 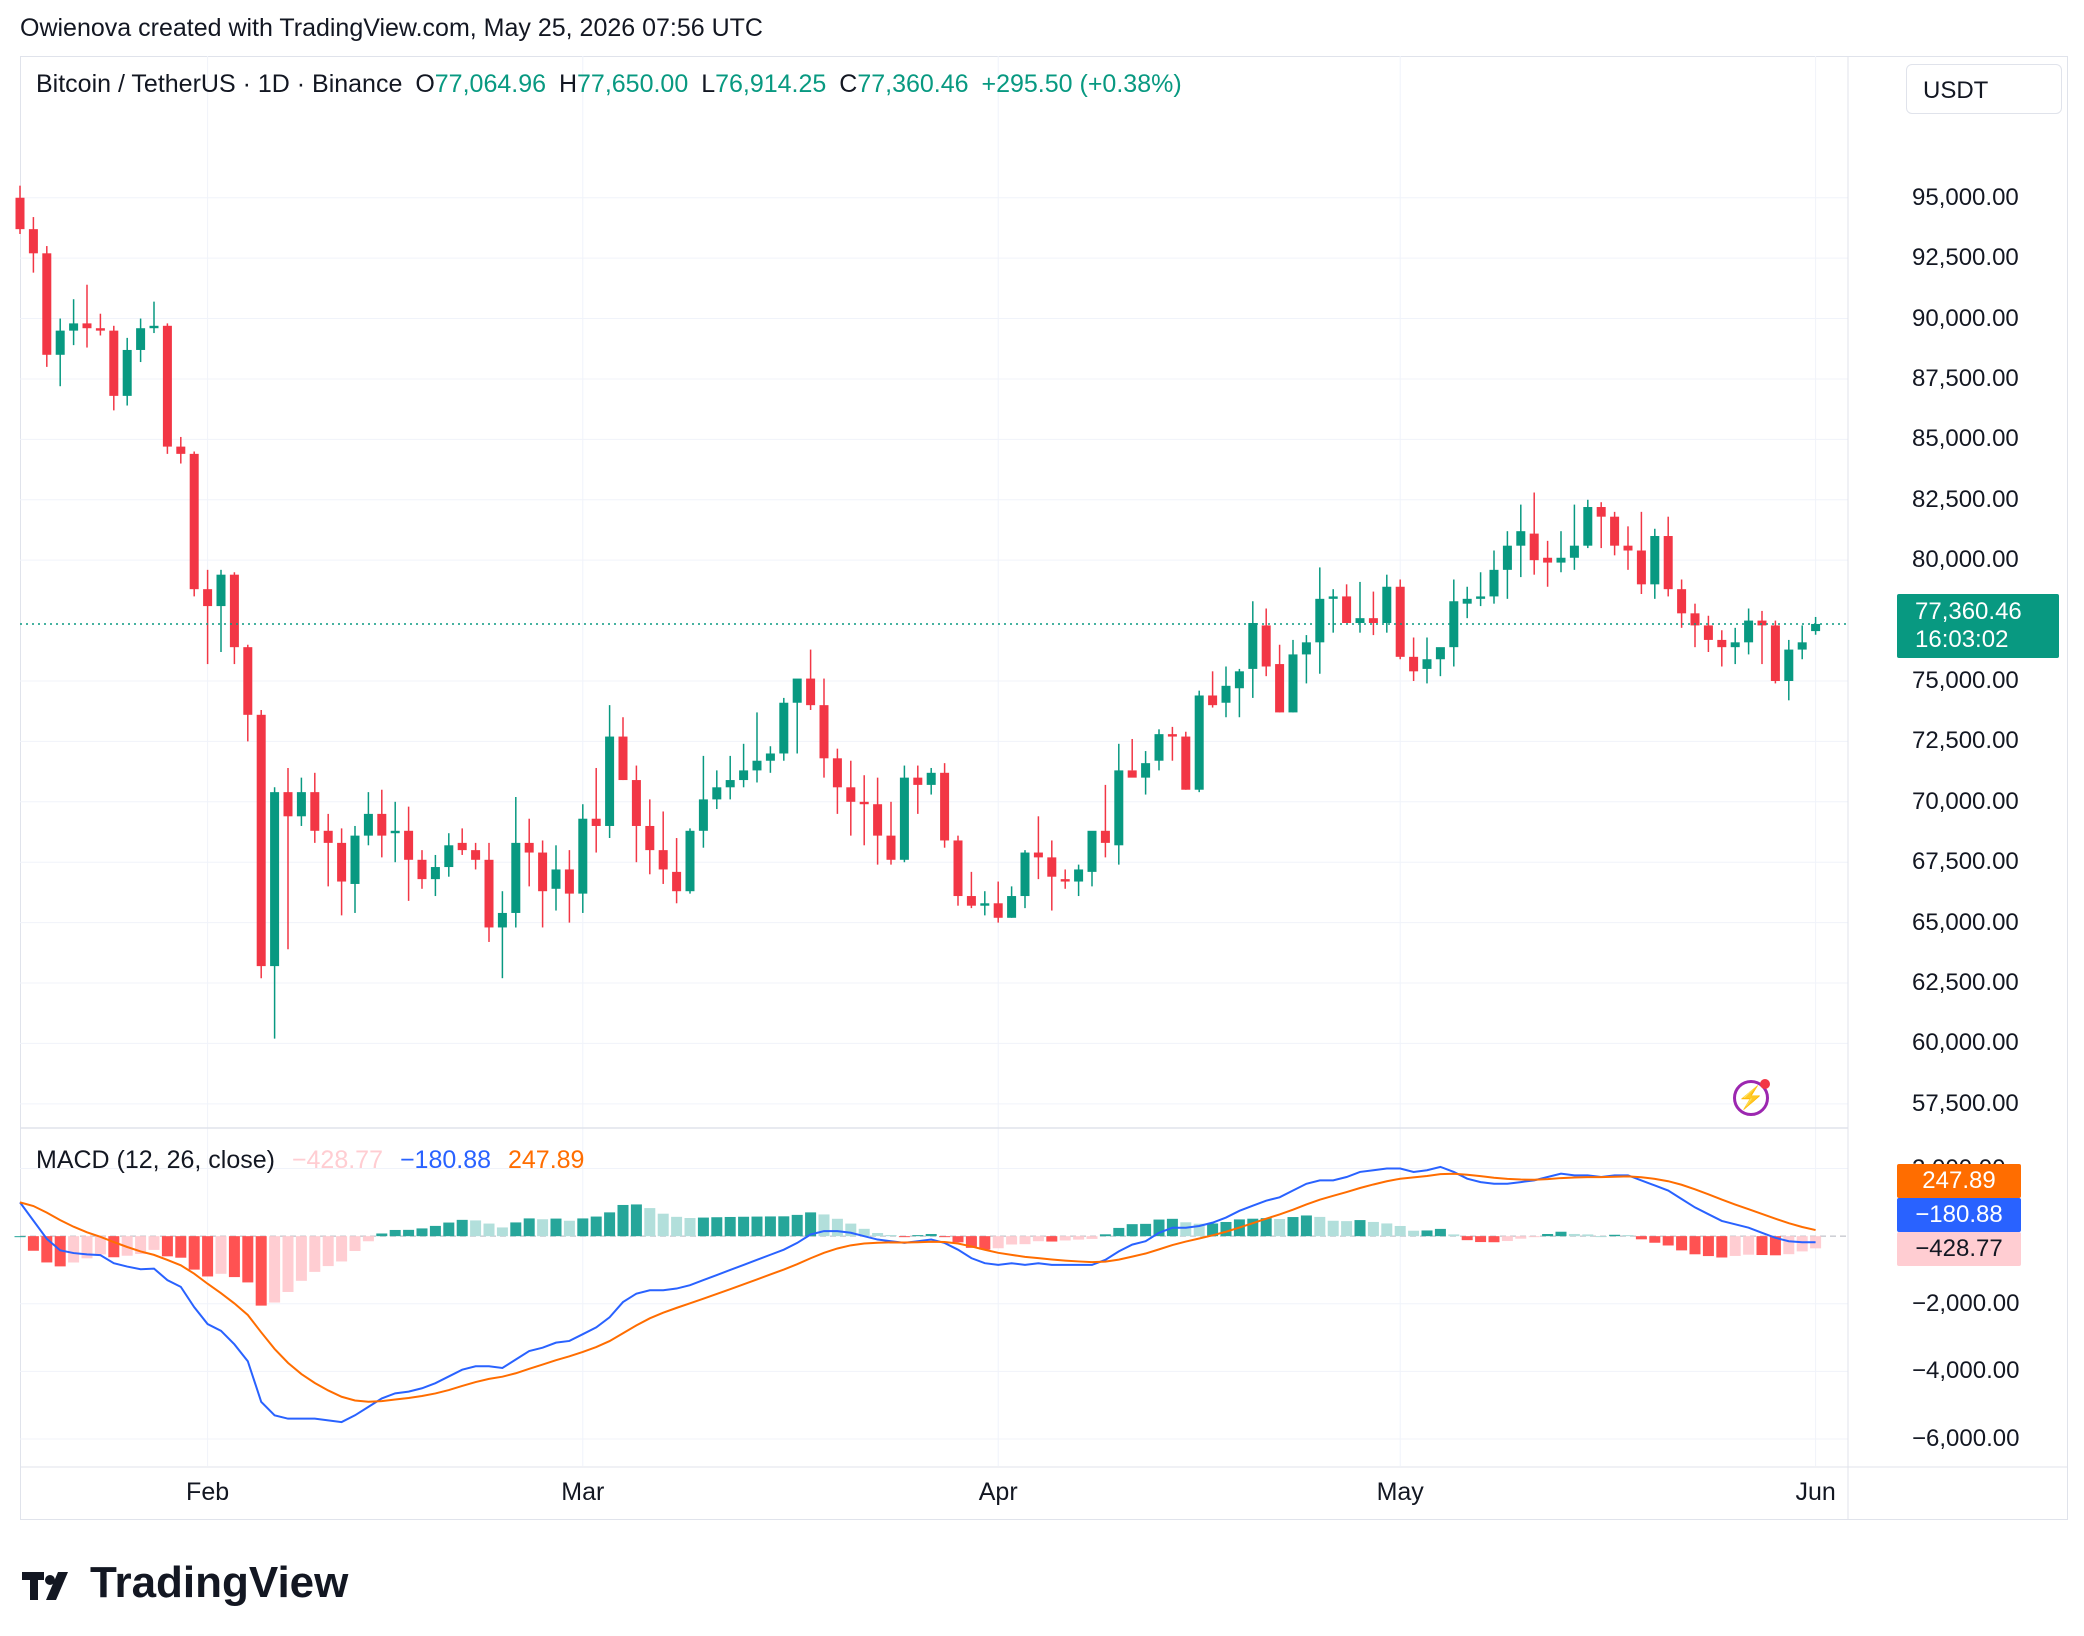 What do you see at coordinates (1400, 1492) in the screenshot?
I see `time-tick-label: May` at bounding box center [1400, 1492].